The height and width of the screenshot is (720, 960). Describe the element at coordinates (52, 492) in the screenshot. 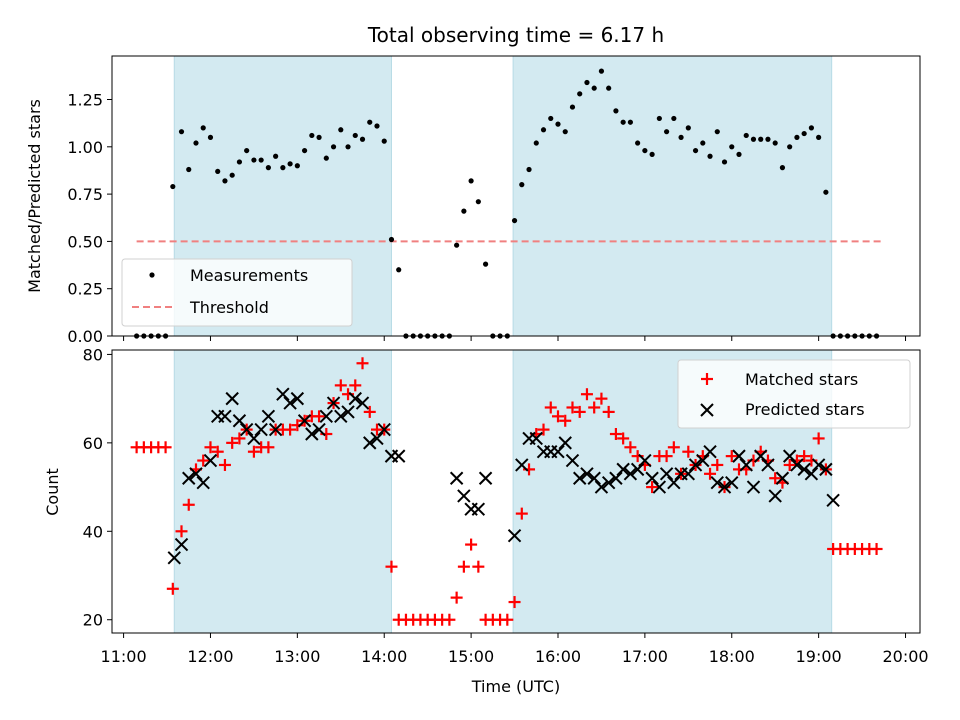

I see `bottom-y-axis-label: Count` at that location.